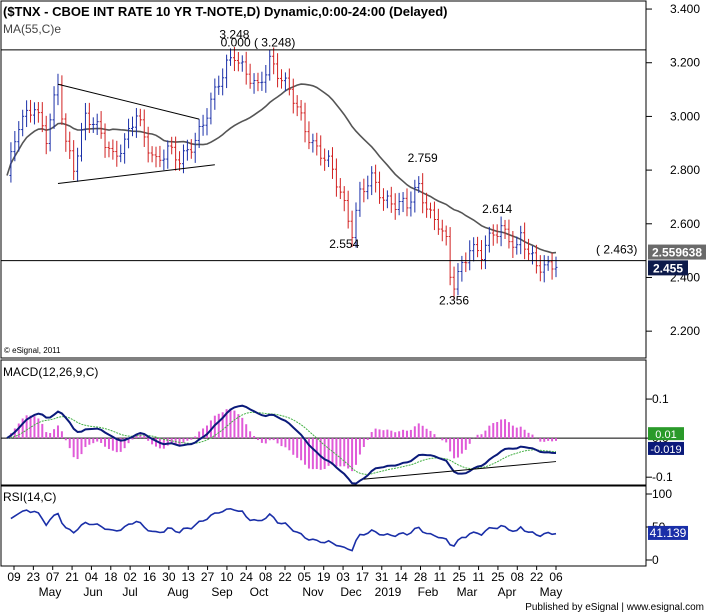 The height and width of the screenshot is (615, 708). What do you see at coordinates (685, 170) in the screenshot?
I see `price-tick-label: 2.800` at bounding box center [685, 170].